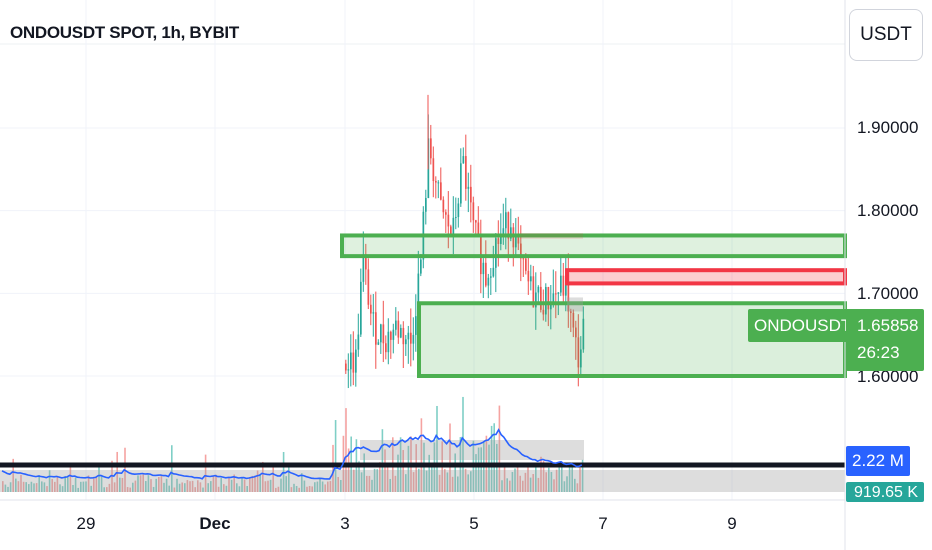 The image size is (932, 550). I want to click on volume-ma-line, so click(292, 454).